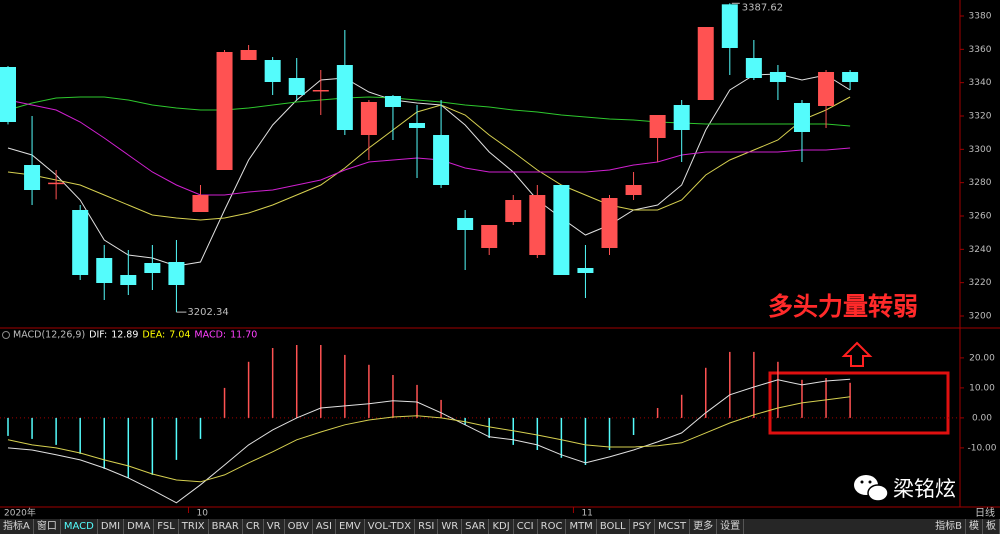  Describe the element at coordinates (207, 312) in the screenshot. I see `low-label: 3202.34` at that location.